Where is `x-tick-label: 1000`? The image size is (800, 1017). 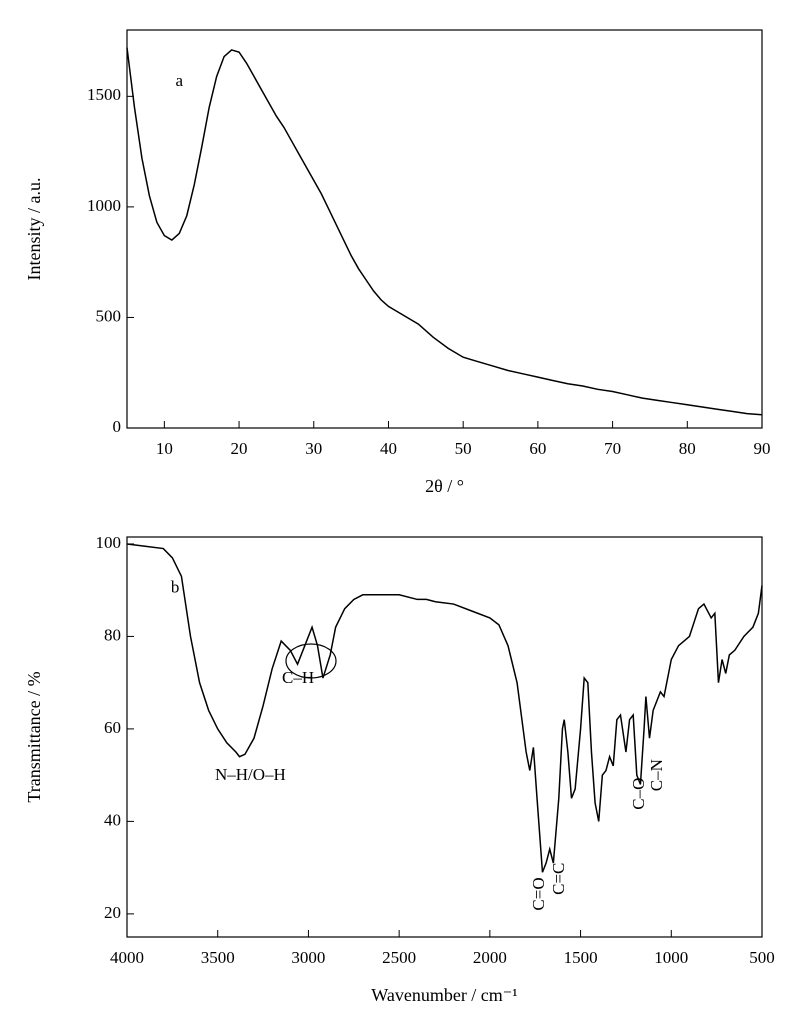
x-tick-label: 1000 is located at coordinates (671, 957).